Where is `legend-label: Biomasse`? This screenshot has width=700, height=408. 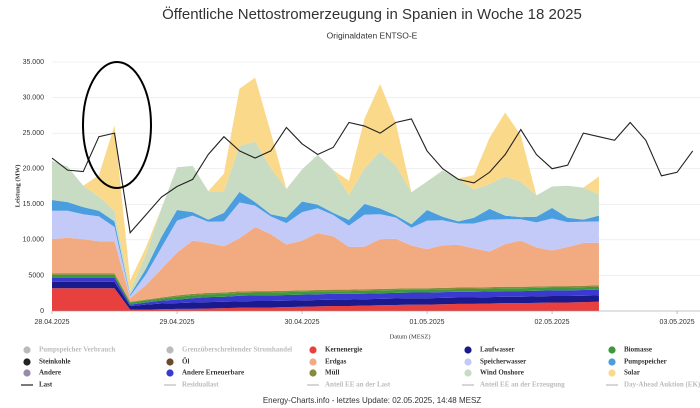 legend-label: Biomasse is located at coordinates (638, 350).